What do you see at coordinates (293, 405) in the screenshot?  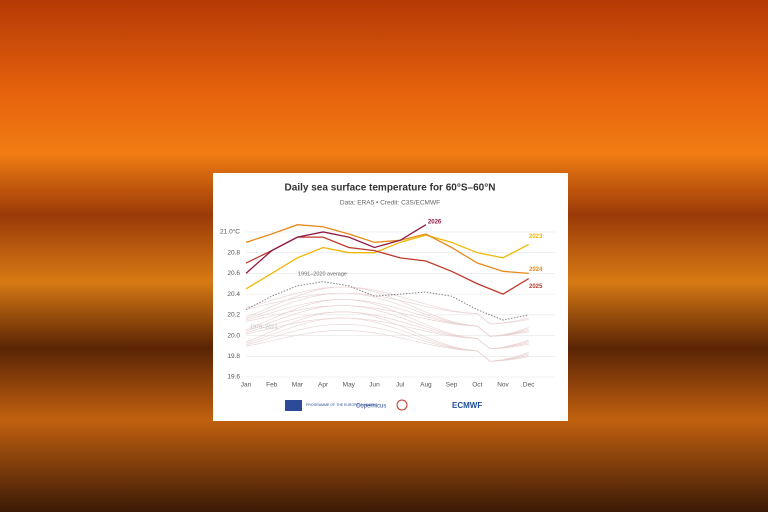 I see `eu-flag` at bounding box center [293, 405].